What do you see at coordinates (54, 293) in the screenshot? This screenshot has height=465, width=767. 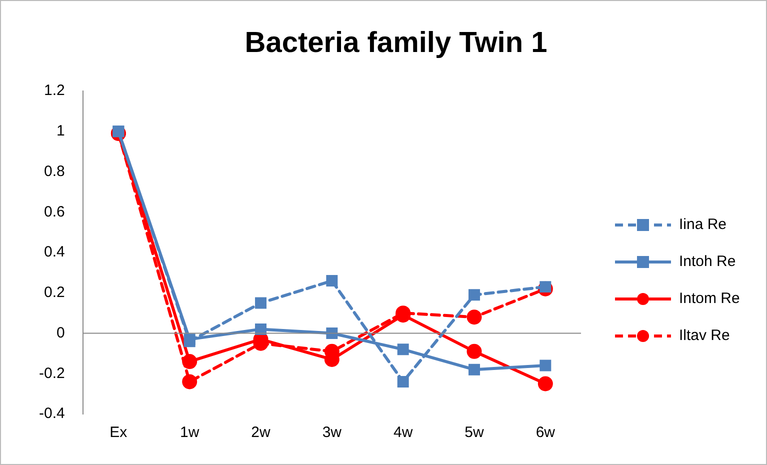 I see `y-tick-label: 0.2` at bounding box center [54, 293].